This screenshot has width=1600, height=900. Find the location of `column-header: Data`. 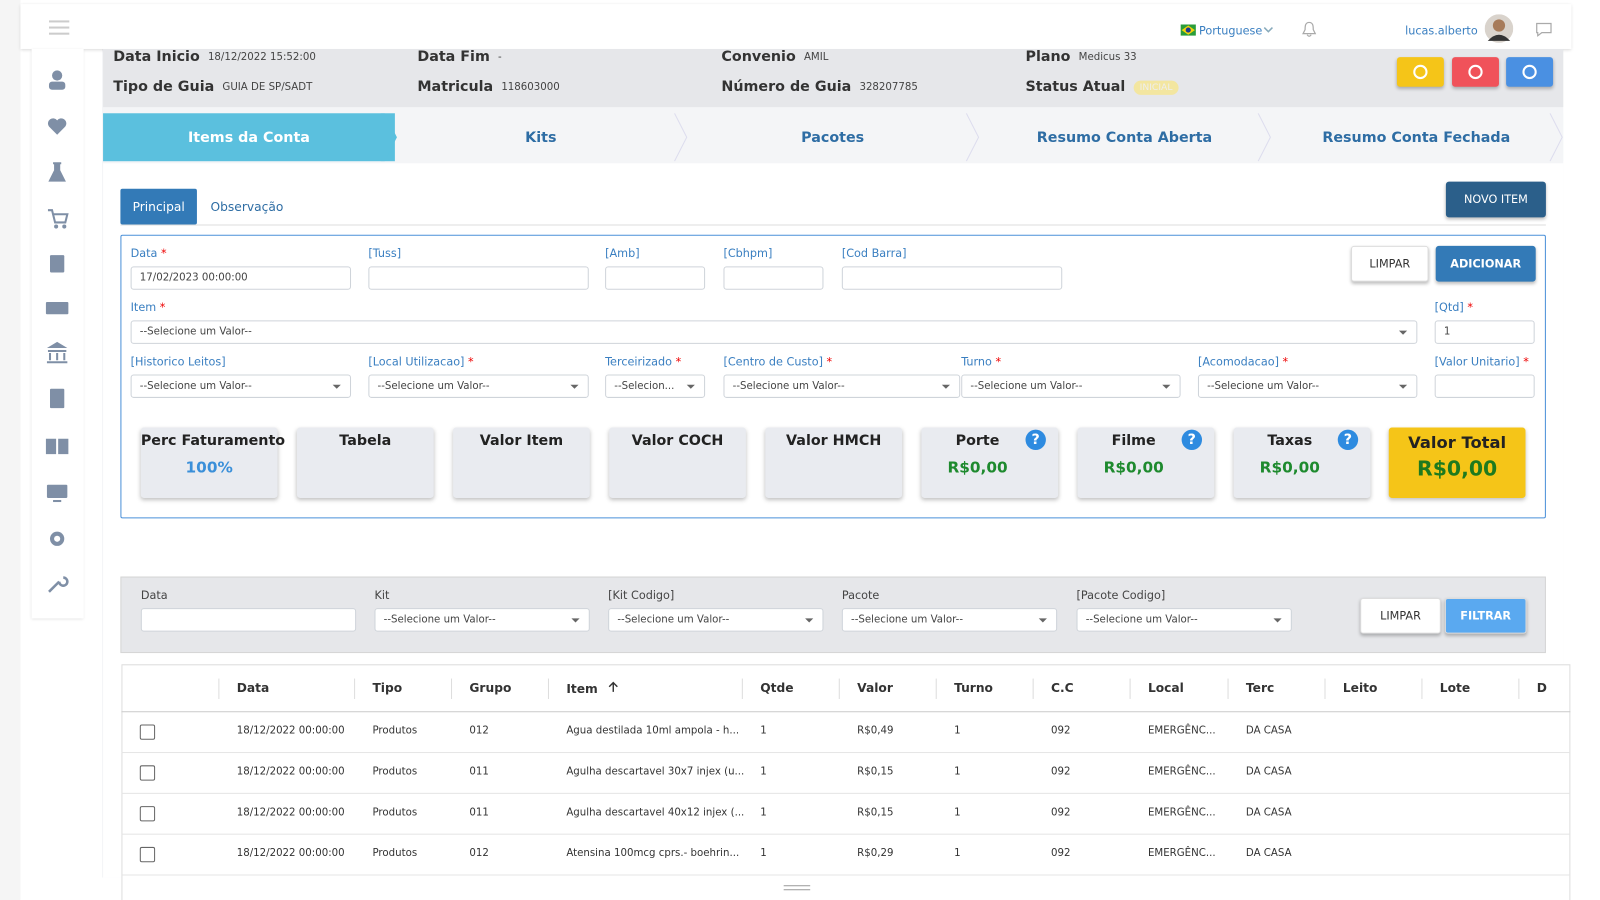

column-header: Data is located at coordinates (253, 687).